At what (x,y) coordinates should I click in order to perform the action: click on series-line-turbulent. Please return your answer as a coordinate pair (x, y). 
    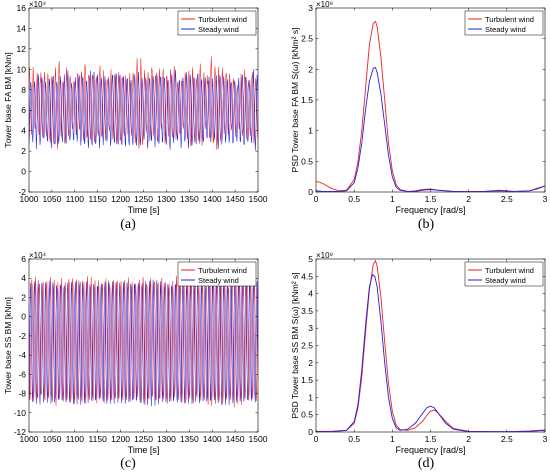
    Looking at the image, I should click on (143, 341).